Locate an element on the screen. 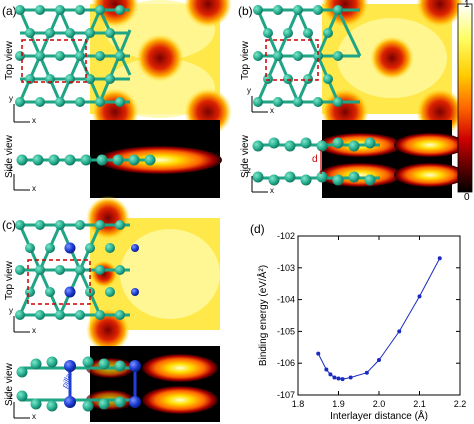 The height and width of the screenshot is (424, 474). panel-c-top-atoms is located at coordinates (70, 270).